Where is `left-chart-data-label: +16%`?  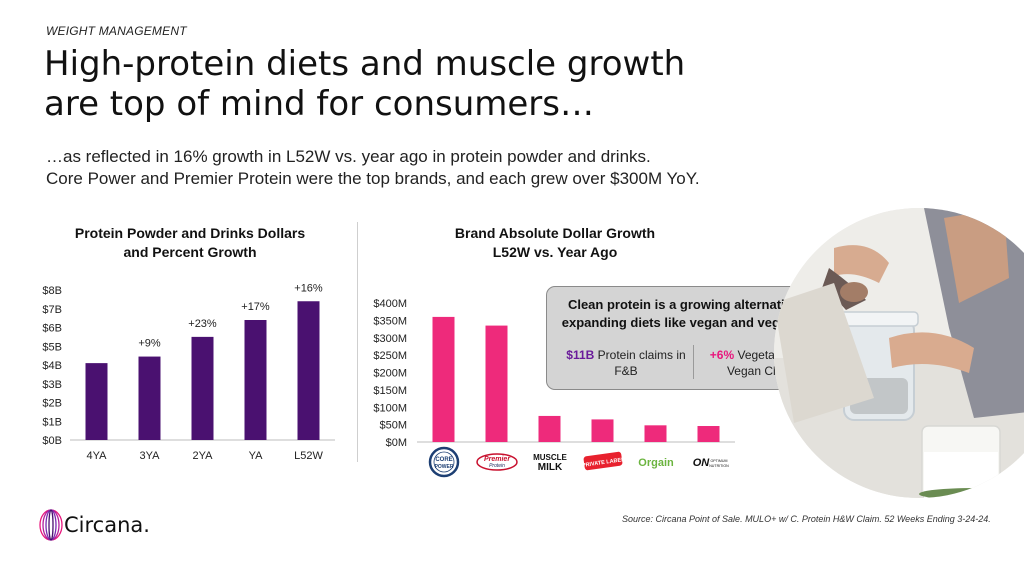
left-chart-data-label: +16% is located at coordinates (308, 288).